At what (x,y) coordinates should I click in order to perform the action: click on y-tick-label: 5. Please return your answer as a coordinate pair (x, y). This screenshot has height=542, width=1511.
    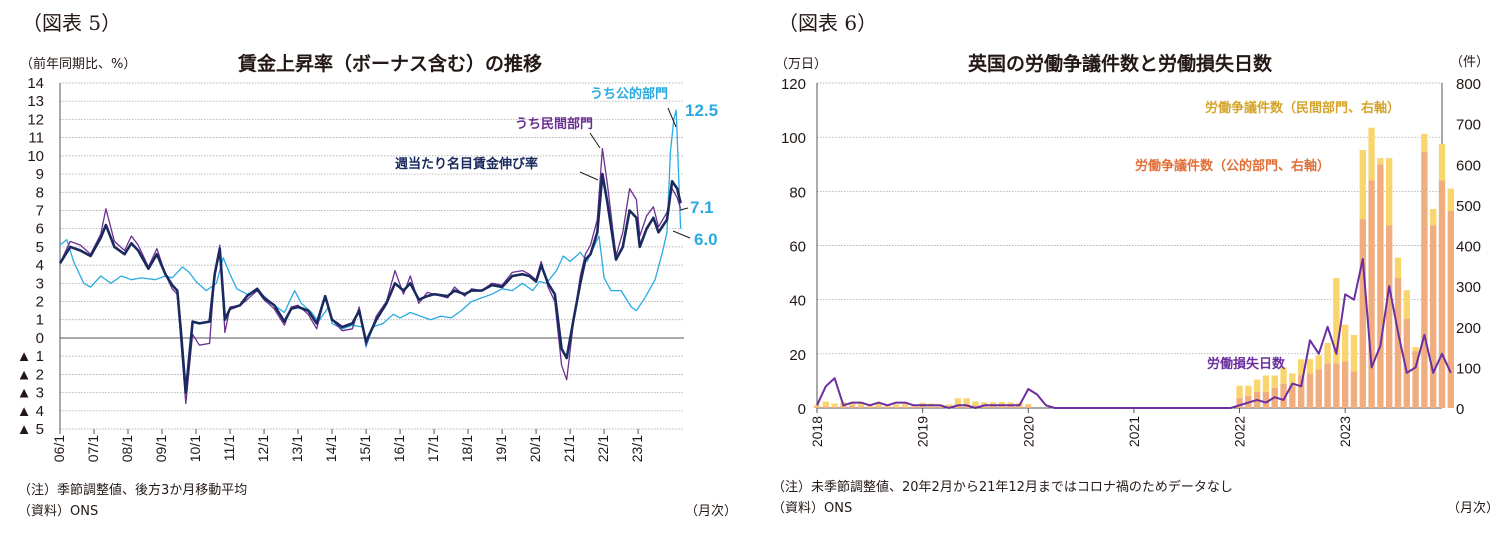
    Looking at the image, I should click on (40, 247).